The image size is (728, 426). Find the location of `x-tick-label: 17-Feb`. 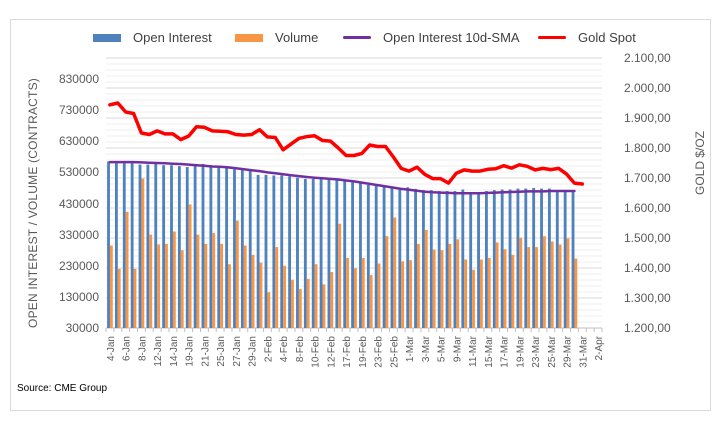

x-tick-label: 17-Feb is located at coordinates (347, 352).